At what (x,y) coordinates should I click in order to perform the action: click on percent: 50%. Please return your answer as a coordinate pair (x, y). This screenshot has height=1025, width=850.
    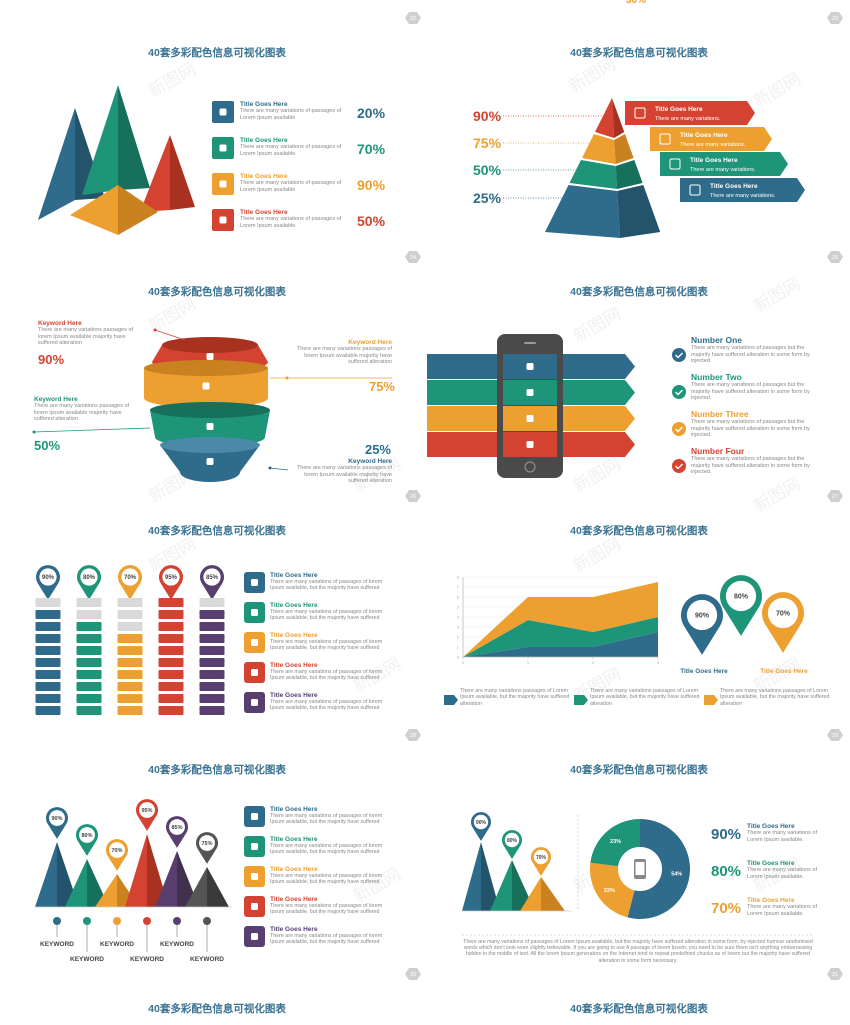
    Looking at the image, I should click on (47, 445).